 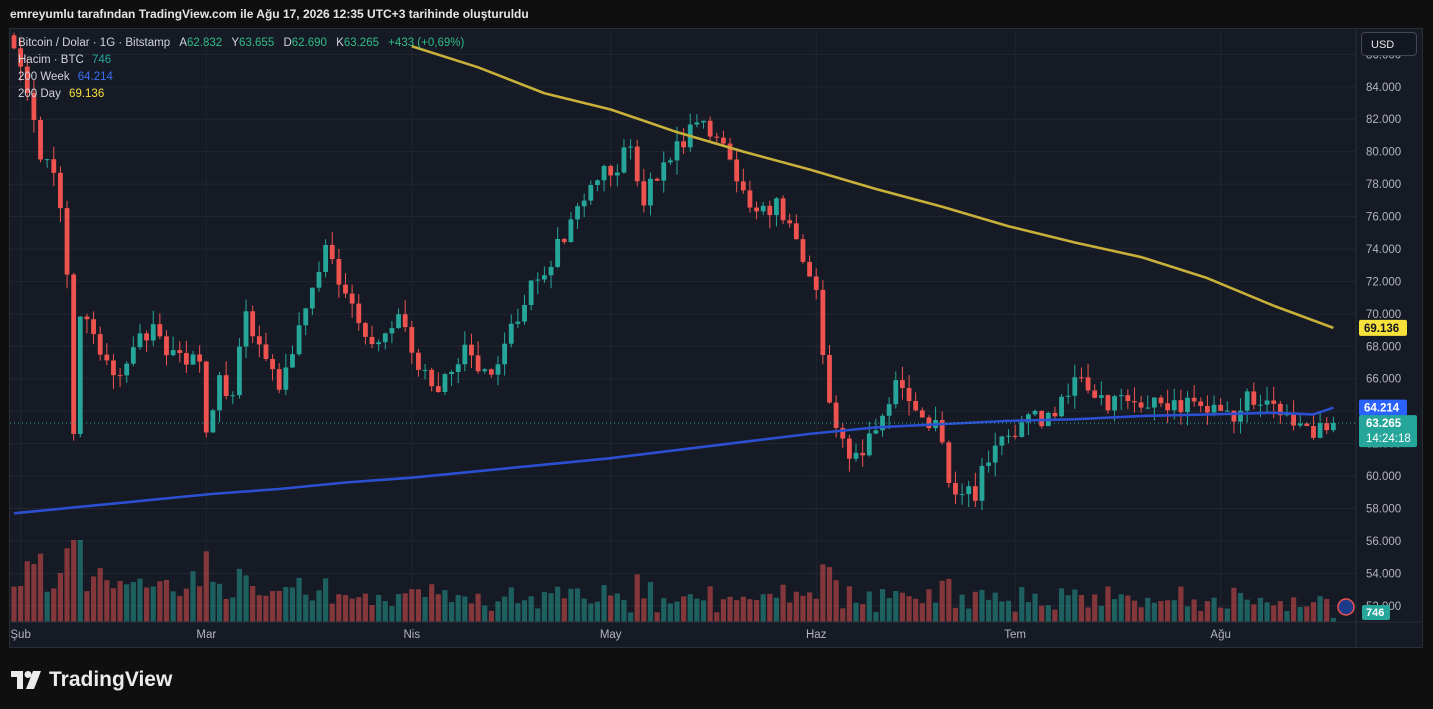 I want to click on currency-button: USD, so click(x=1389, y=44).